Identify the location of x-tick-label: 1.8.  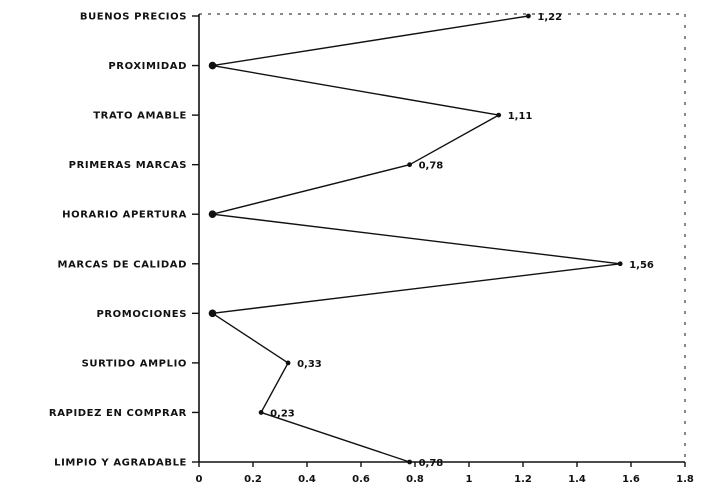
(685, 479).